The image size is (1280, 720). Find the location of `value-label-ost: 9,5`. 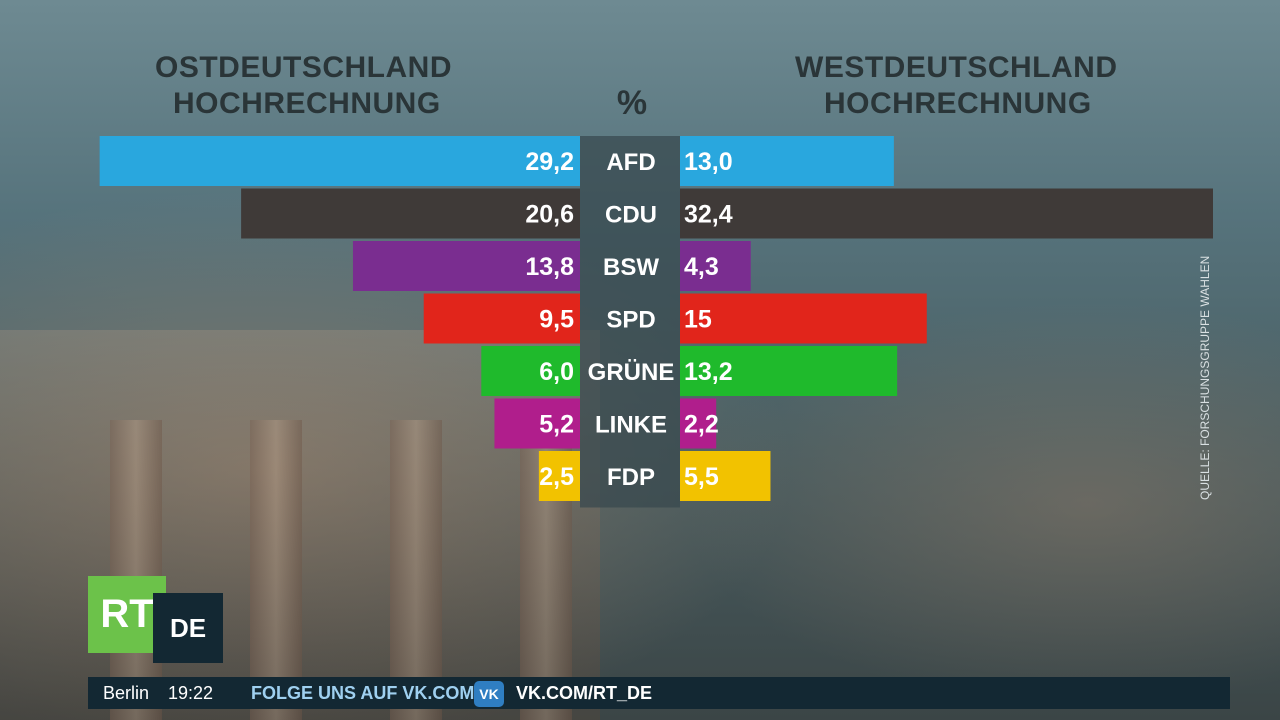

value-label-ost: 9,5 is located at coordinates (556, 320).